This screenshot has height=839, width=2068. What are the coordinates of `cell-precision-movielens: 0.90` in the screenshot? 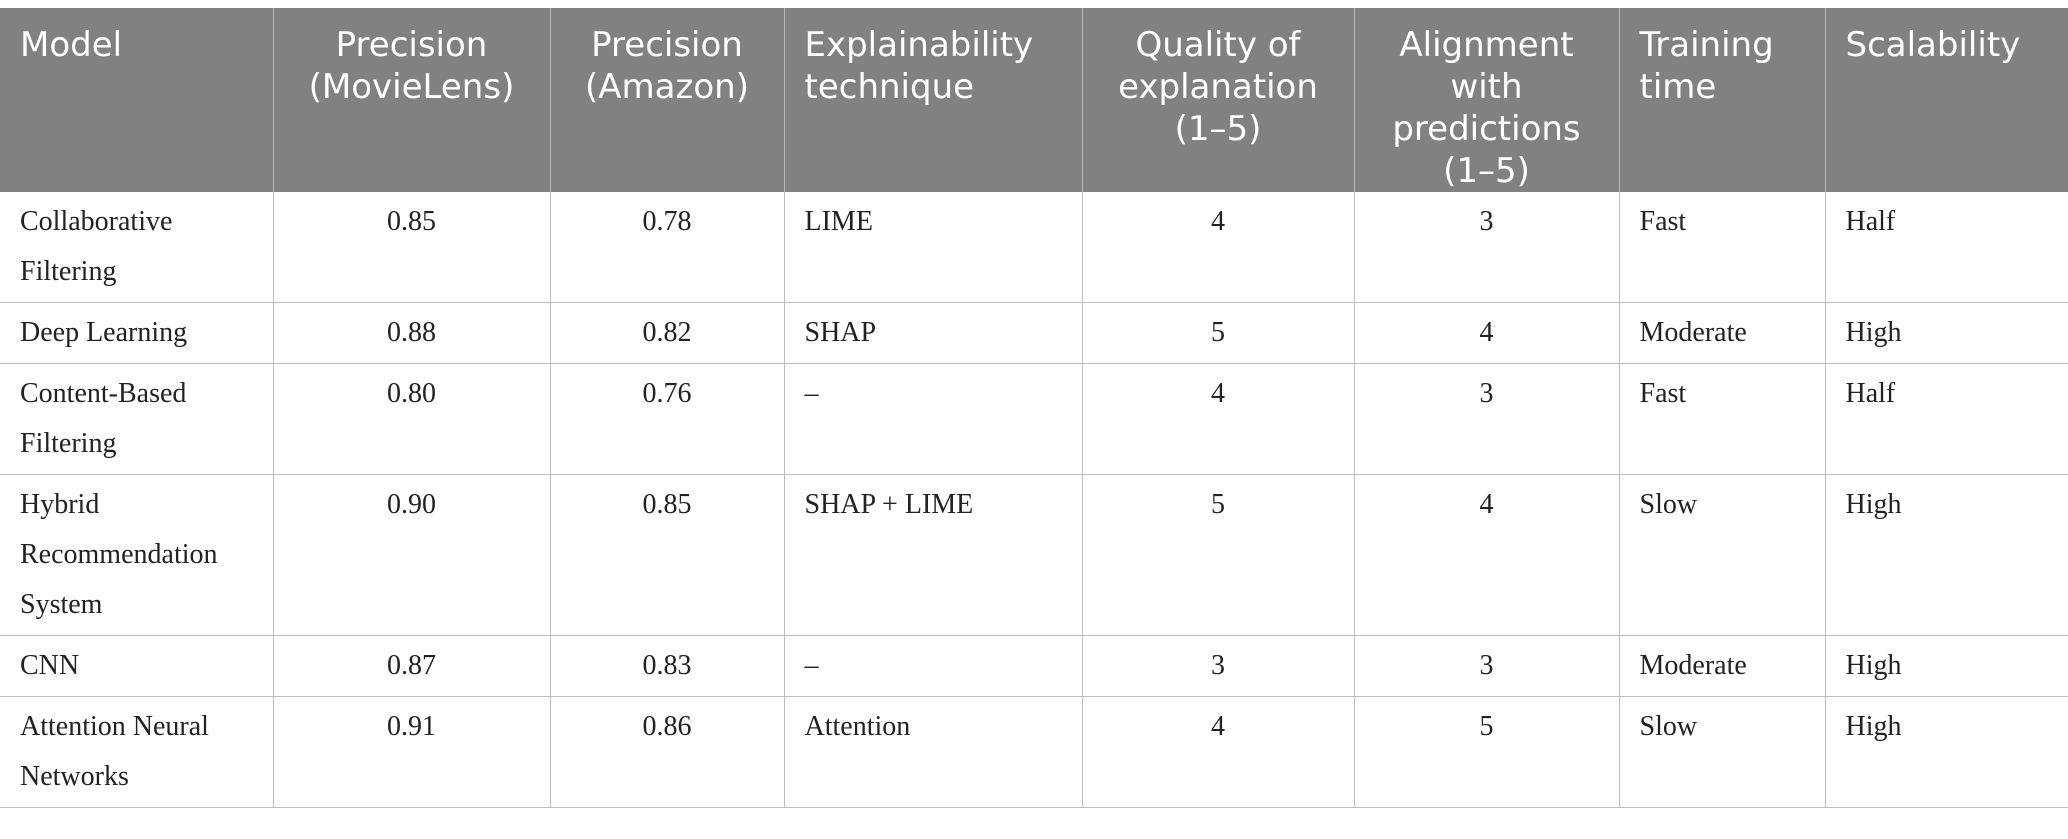 It's located at (412, 555).